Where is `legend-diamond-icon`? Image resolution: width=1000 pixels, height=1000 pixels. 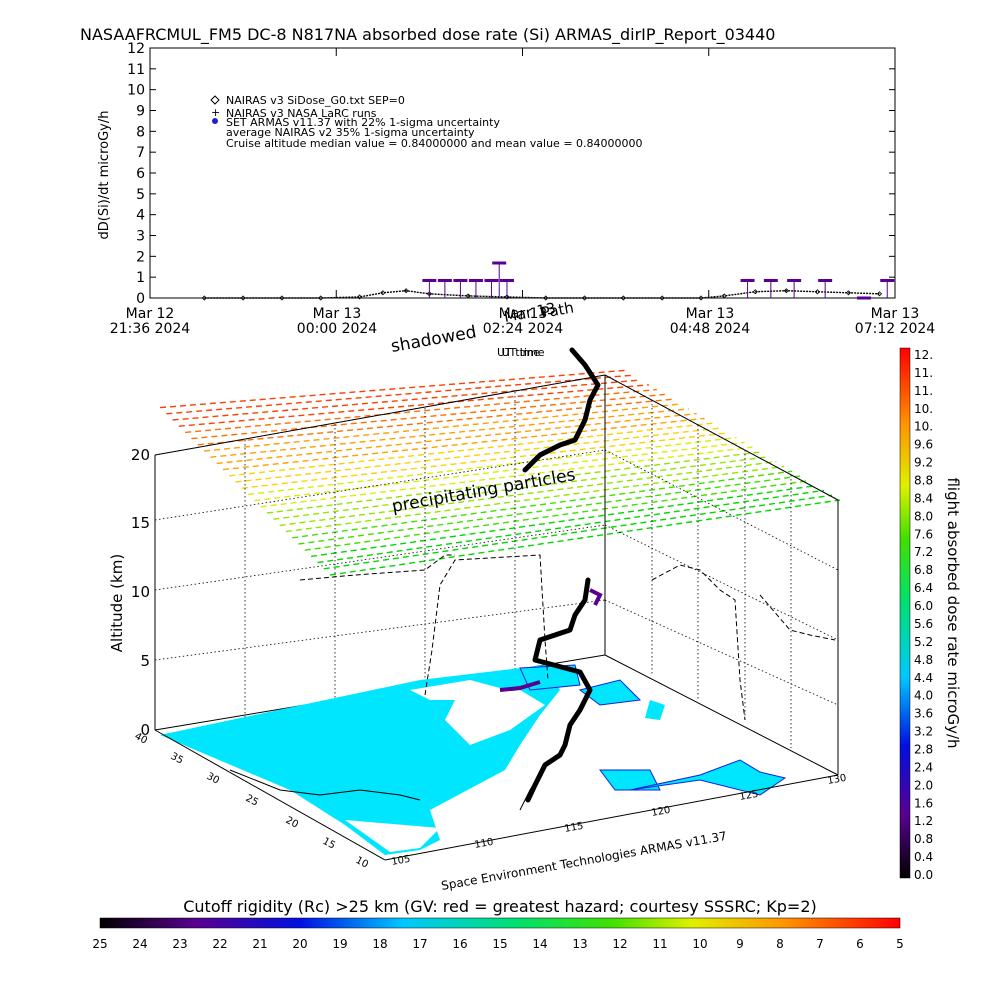
legend-diamond-icon is located at coordinates (215, 100).